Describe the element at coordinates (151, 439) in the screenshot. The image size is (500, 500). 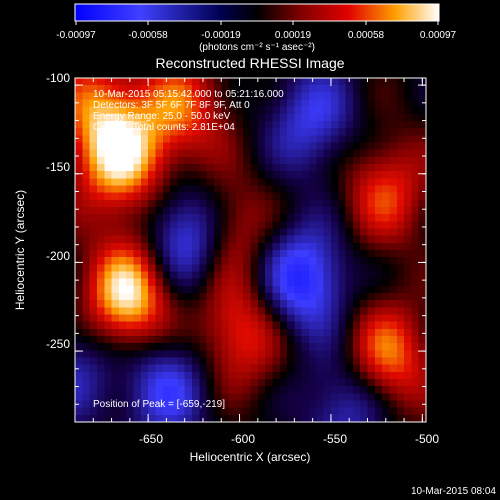
I see `x-tick-label-0: -650` at that location.